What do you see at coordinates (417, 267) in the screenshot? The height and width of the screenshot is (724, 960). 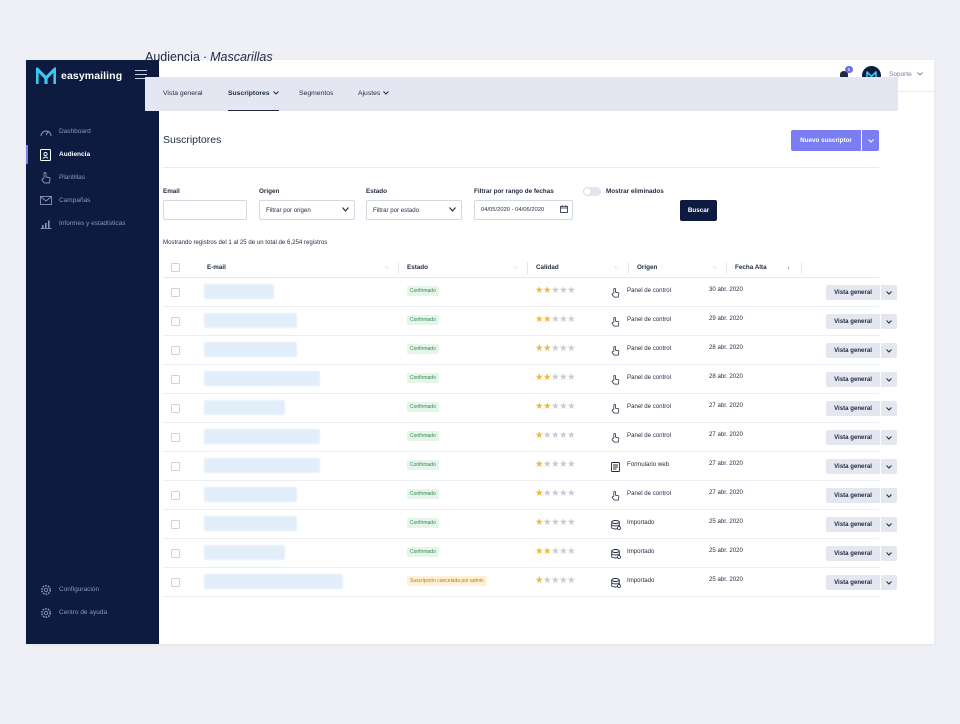 I see `column-header-estado: Estado` at bounding box center [417, 267].